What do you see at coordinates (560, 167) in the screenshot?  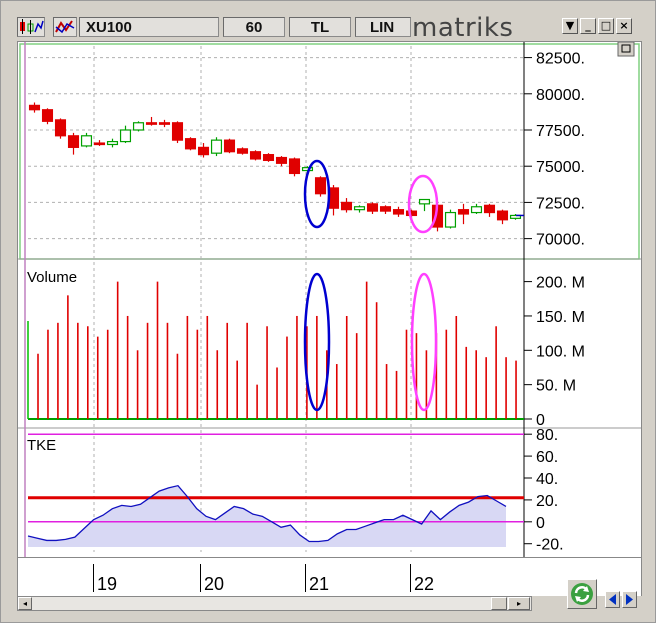 I see `price-axis-label: 75000.` at bounding box center [560, 167].